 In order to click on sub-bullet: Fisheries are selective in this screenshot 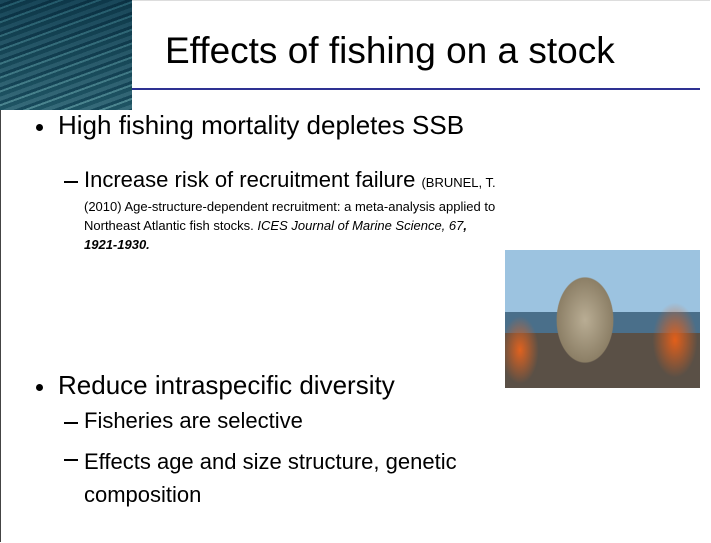, I will do `click(193, 420)`.